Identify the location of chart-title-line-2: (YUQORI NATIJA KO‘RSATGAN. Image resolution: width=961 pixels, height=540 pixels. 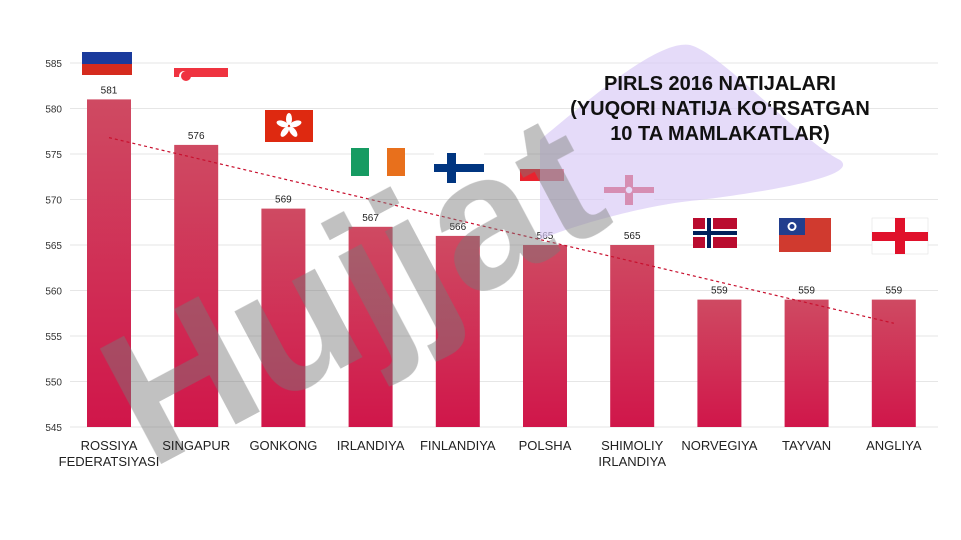
(720, 109).